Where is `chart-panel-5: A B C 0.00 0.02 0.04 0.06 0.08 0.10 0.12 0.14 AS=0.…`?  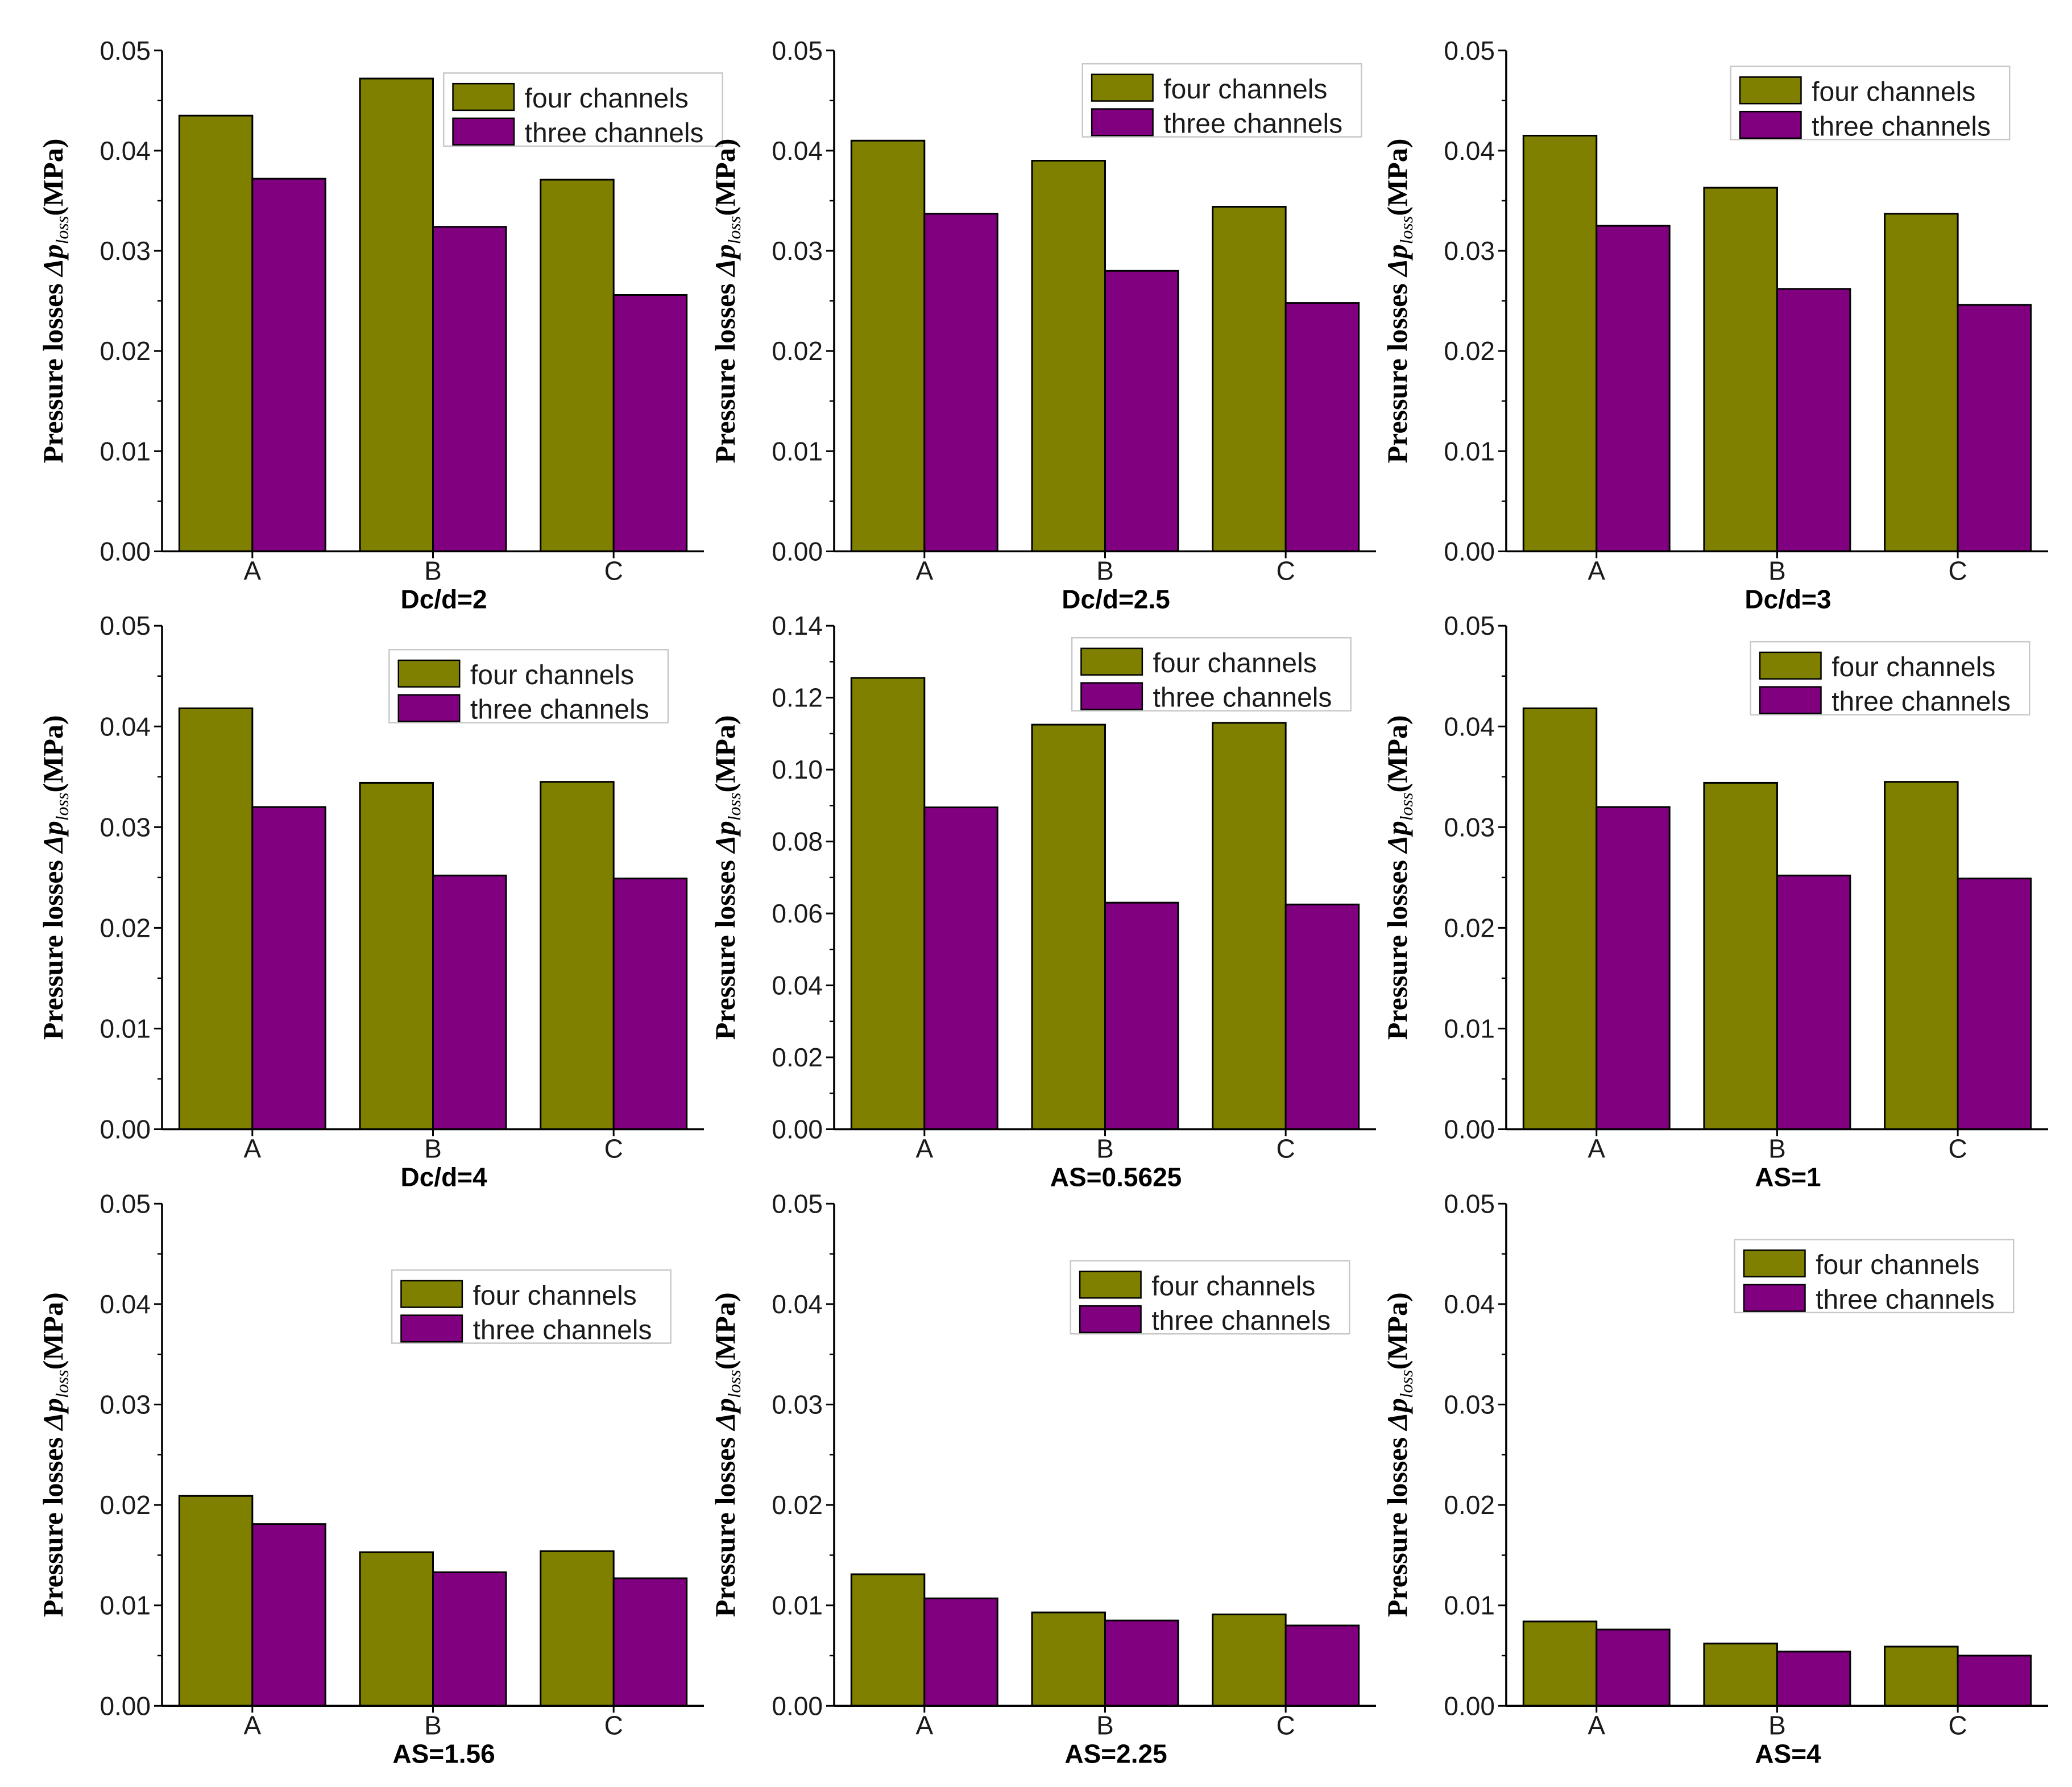
chart-panel-5: A B C 0.00 0.02 0.04 0.06 0.08 0.10 0.12 0.14 AS=0.… is located at coordinates (1042, 901).